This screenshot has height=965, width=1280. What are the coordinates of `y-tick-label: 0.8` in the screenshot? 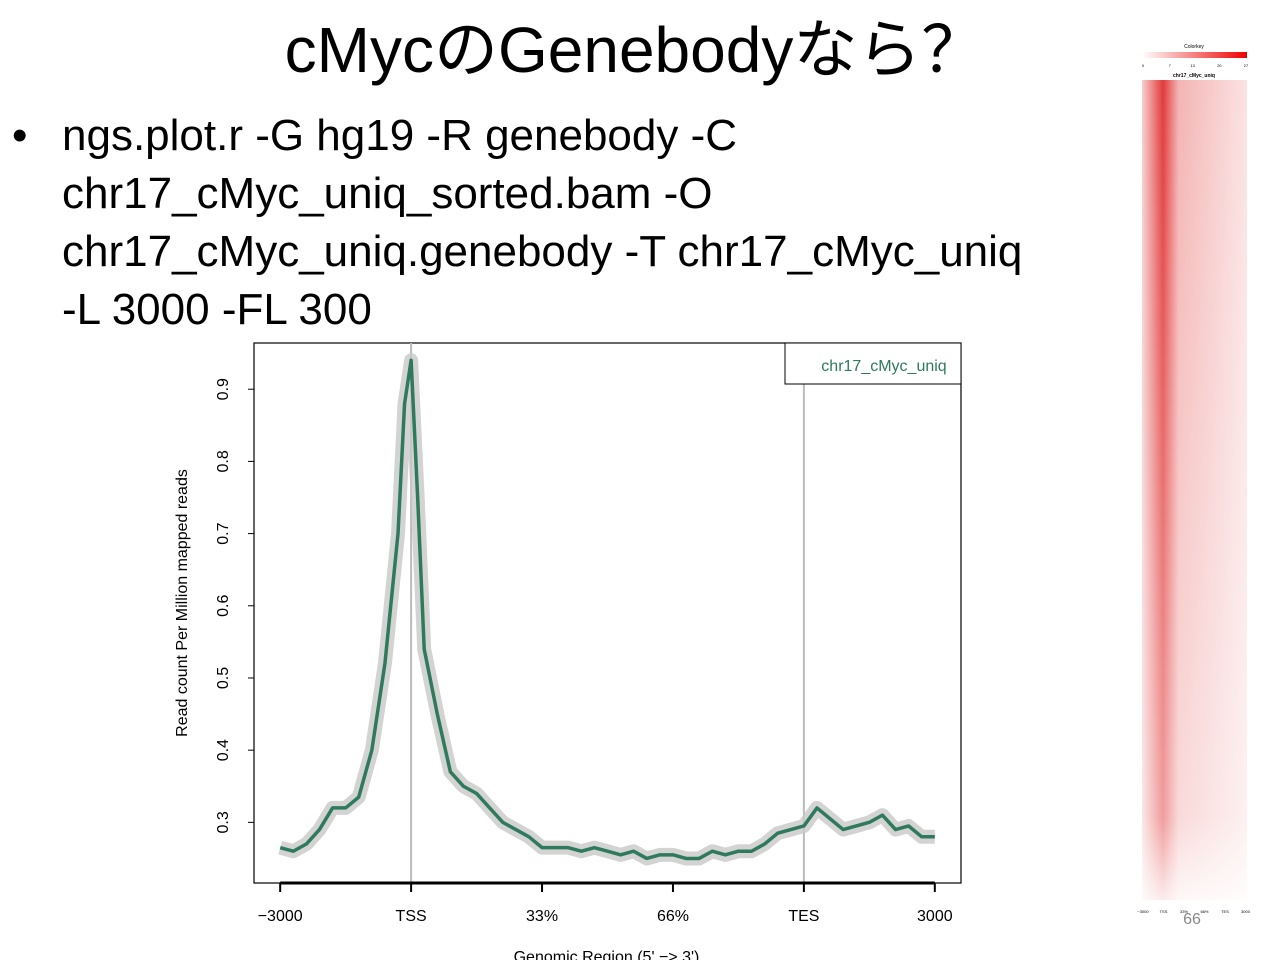 It's located at (223, 461).